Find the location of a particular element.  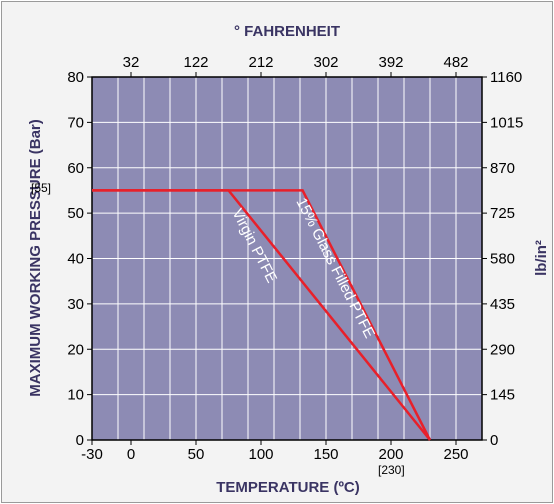

x-tick-label: 150 is located at coordinates (325, 454).